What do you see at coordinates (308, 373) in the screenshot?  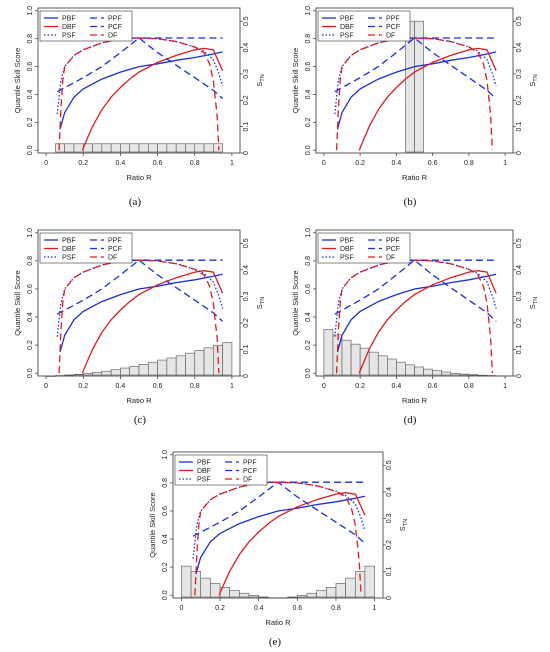 I see `y-tick-label: 0.0` at bounding box center [308, 373].